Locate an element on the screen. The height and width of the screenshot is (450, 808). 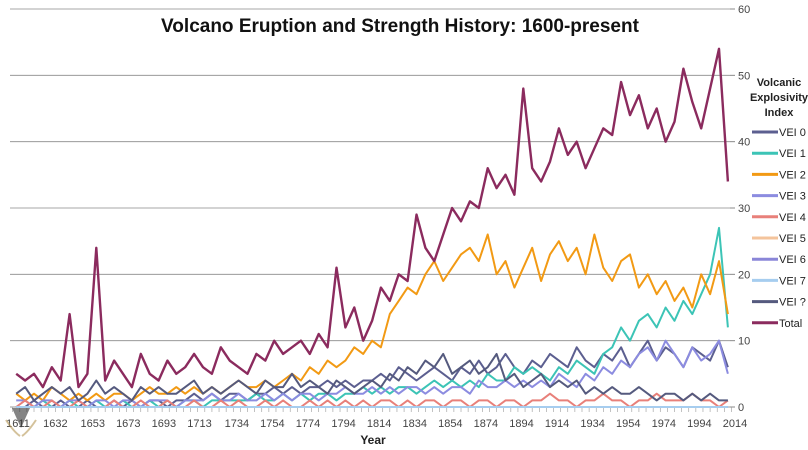
x-tick-label: 1693 is located at coordinates (164, 424).